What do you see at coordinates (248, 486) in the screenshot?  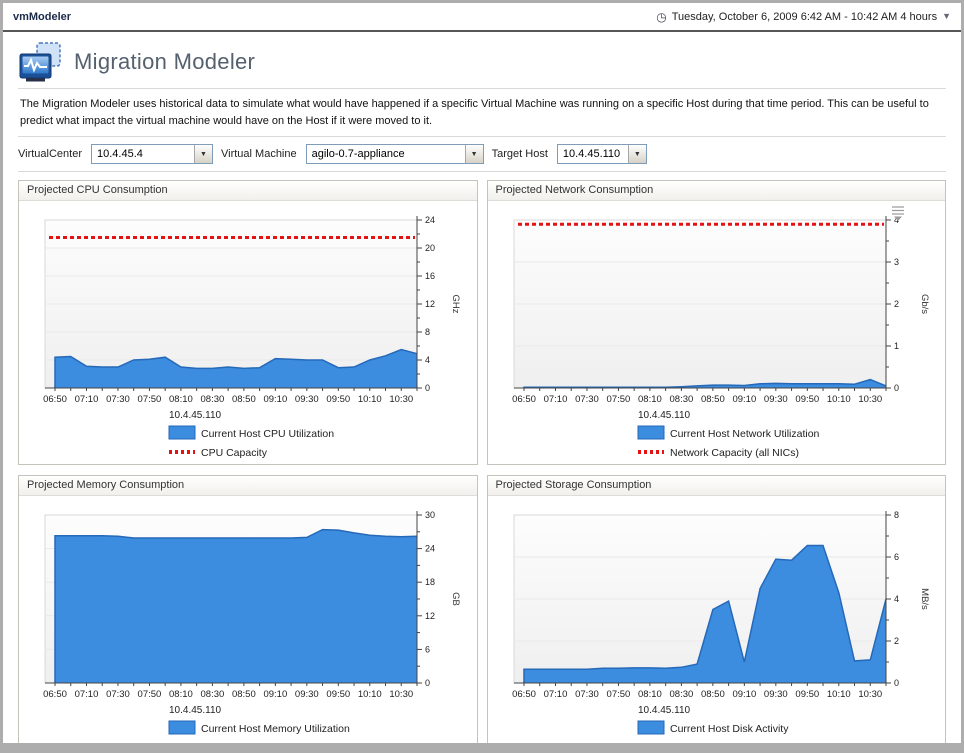 I see `panel-title: Projected Memory Consumption` at bounding box center [248, 486].